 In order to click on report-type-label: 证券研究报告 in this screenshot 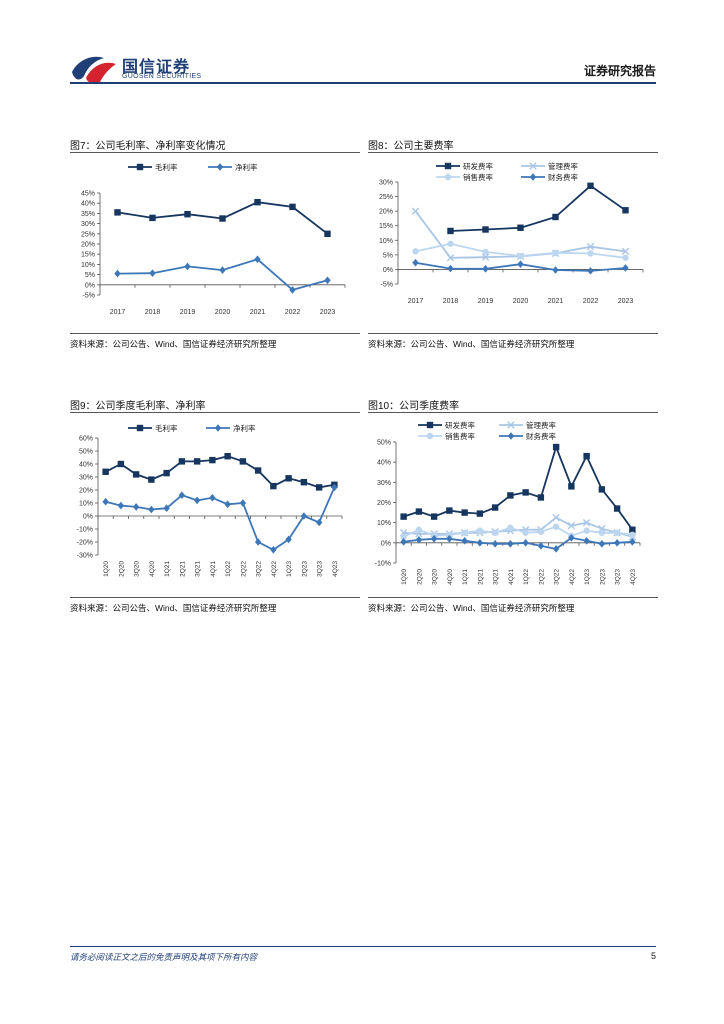, I will do `click(619, 71)`.